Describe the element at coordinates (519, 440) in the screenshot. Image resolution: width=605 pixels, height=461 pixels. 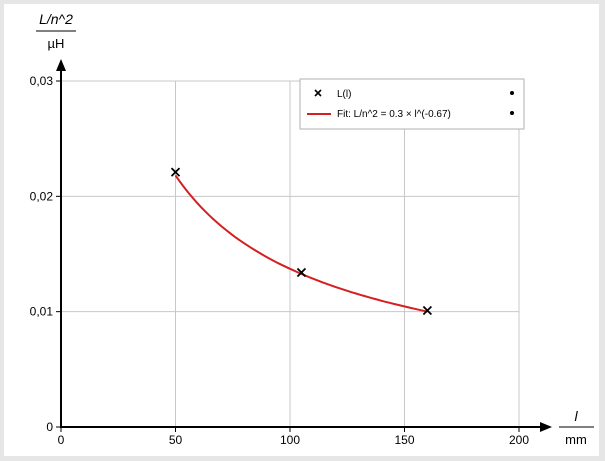
I see `x-tick-label: 200` at that location.